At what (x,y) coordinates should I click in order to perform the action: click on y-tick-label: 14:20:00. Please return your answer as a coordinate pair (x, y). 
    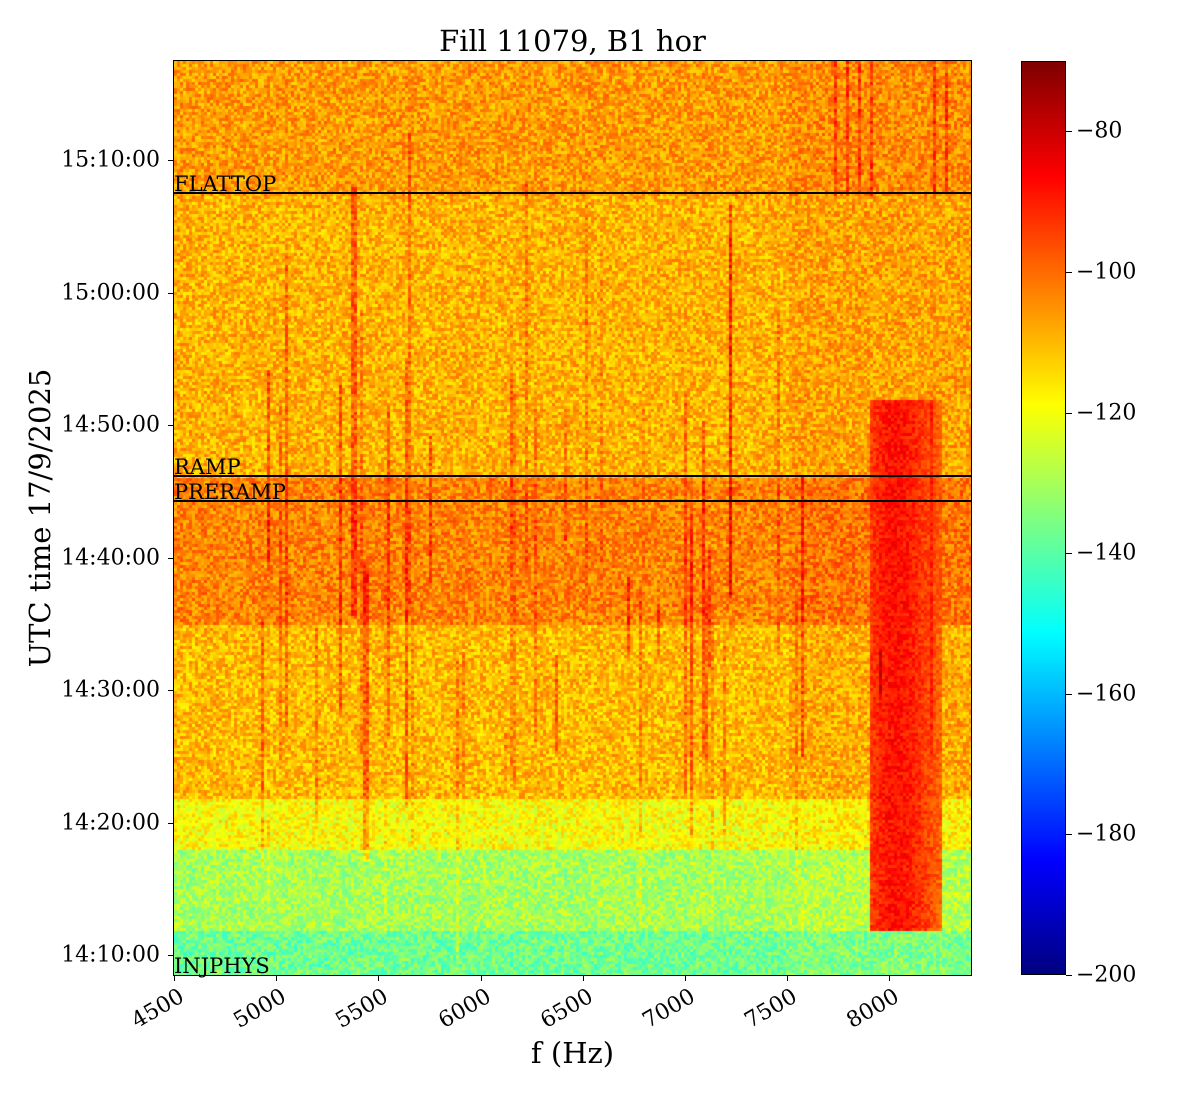
    Looking at the image, I should click on (110, 823).